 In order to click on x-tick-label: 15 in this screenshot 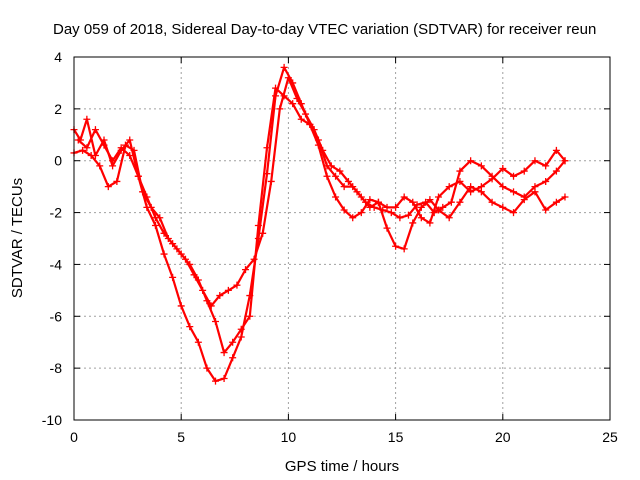, I will do `click(396, 437)`.